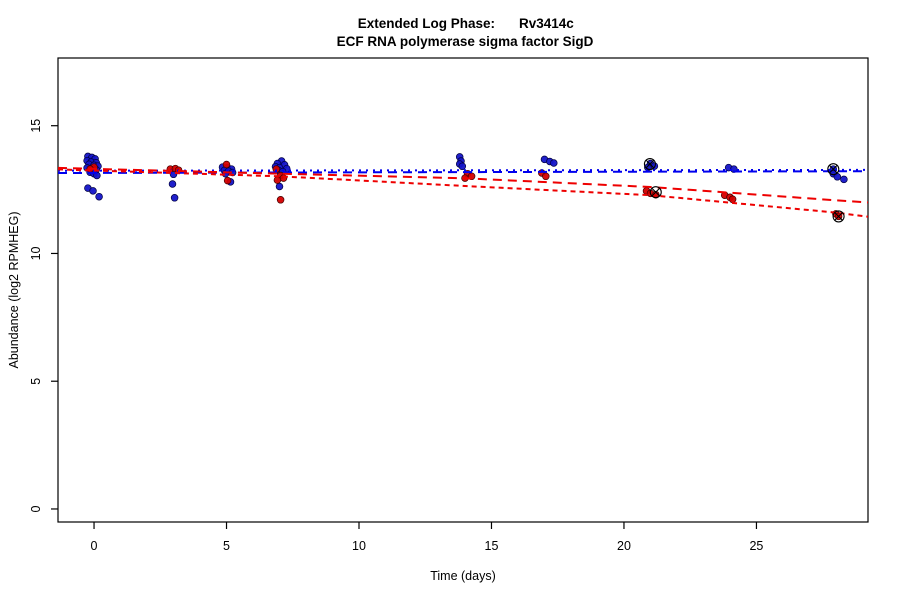  Describe the element at coordinates (359, 546) in the screenshot. I see `x-tick-label: 10` at that location.